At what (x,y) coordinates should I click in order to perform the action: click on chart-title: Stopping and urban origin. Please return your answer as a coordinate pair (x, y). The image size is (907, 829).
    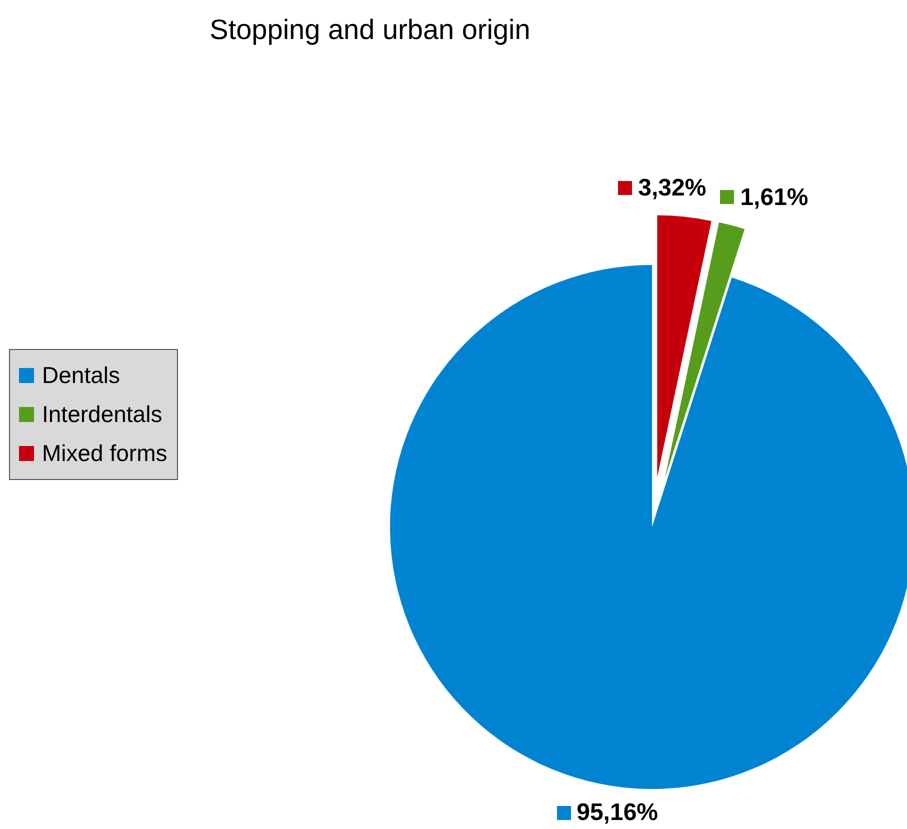
    Looking at the image, I should click on (370, 30).